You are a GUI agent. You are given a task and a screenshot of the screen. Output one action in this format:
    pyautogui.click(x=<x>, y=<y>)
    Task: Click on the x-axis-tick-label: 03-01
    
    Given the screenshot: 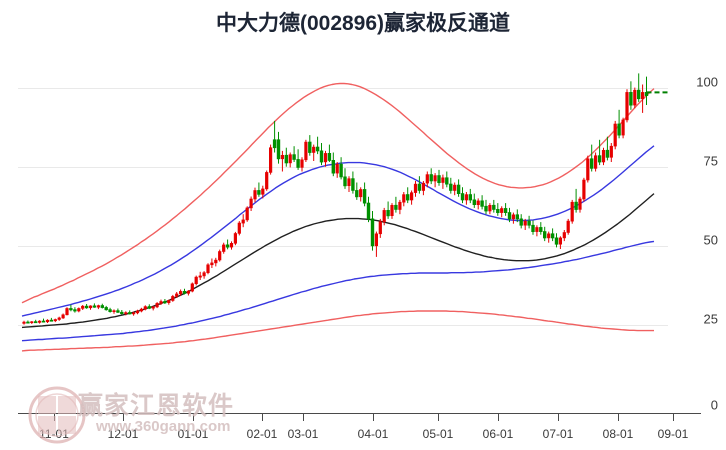 What is the action you would take?
    pyautogui.click(x=303, y=434)
    